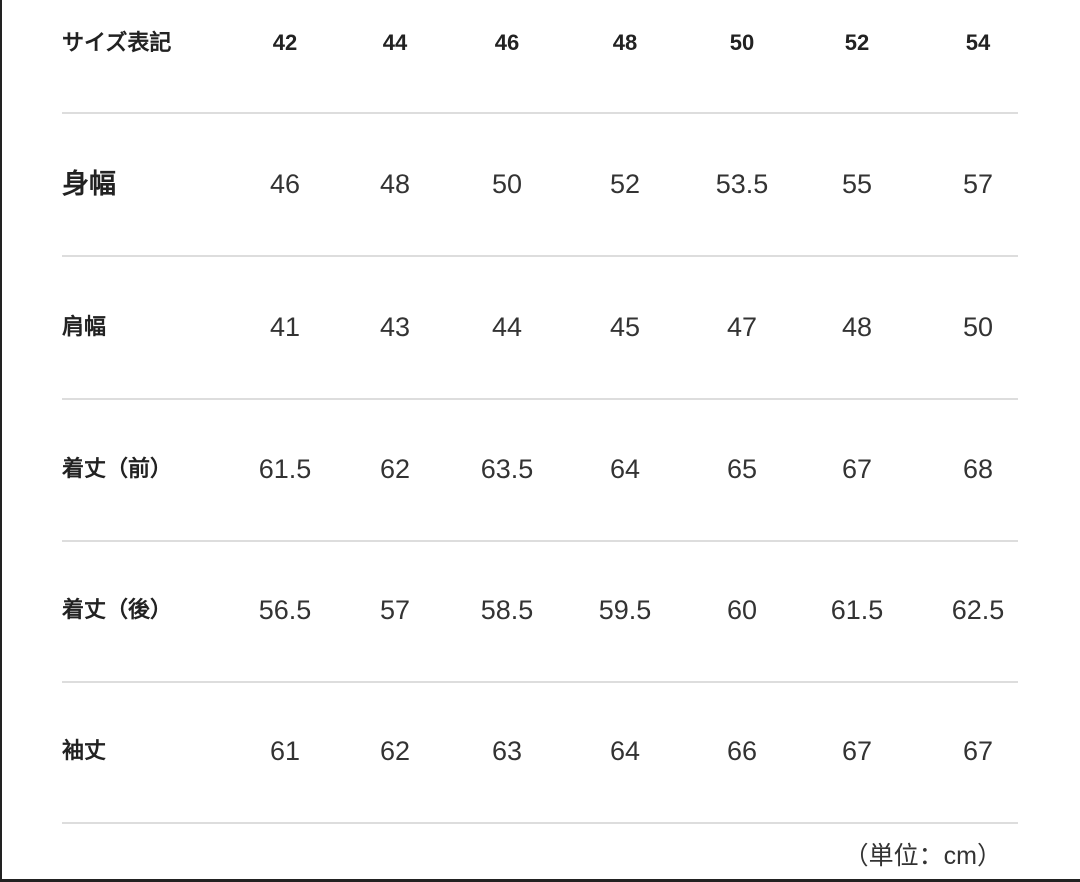  I want to click on table-cell: 61, so click(285, 751).